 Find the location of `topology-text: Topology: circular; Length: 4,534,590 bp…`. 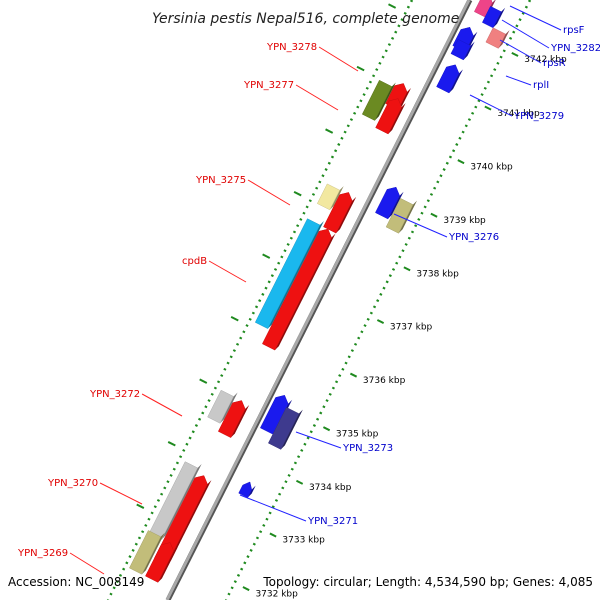

topology-text: Topology: circular; Length: 4,534,590 bp… is located at coordinates (427, 582).